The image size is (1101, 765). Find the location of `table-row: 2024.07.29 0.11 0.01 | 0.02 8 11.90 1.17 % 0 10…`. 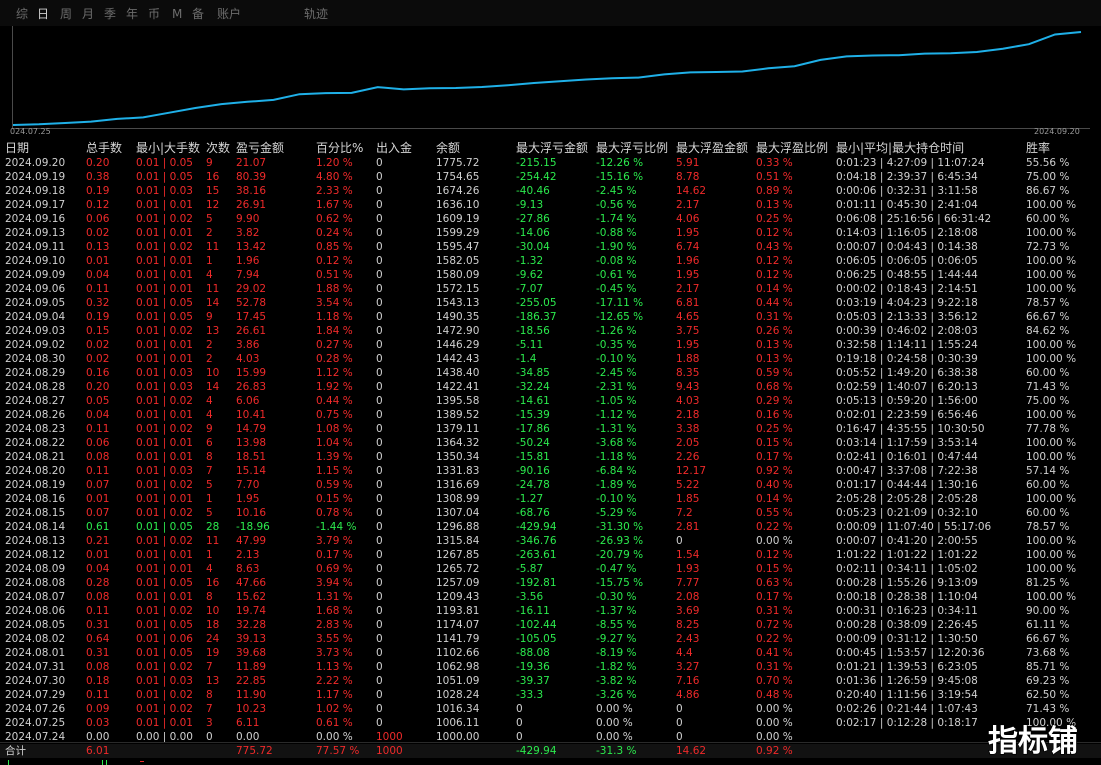

table-row: 2024.07.29 0.11 0.01 | 0.02 8 11.90 1.17 % 0 10… is located at coordinates (550, 695).